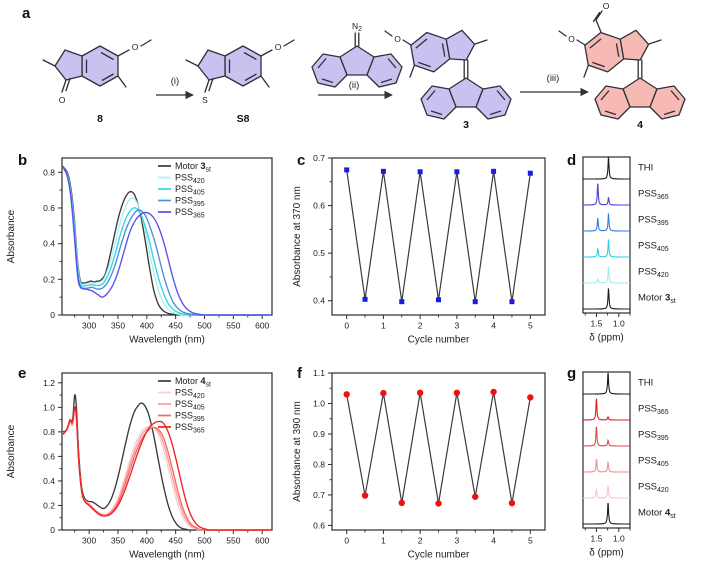 The width and height of the screenshot is (708, 576). I want to click on step-ii-label: (ii), so click(354, 85).